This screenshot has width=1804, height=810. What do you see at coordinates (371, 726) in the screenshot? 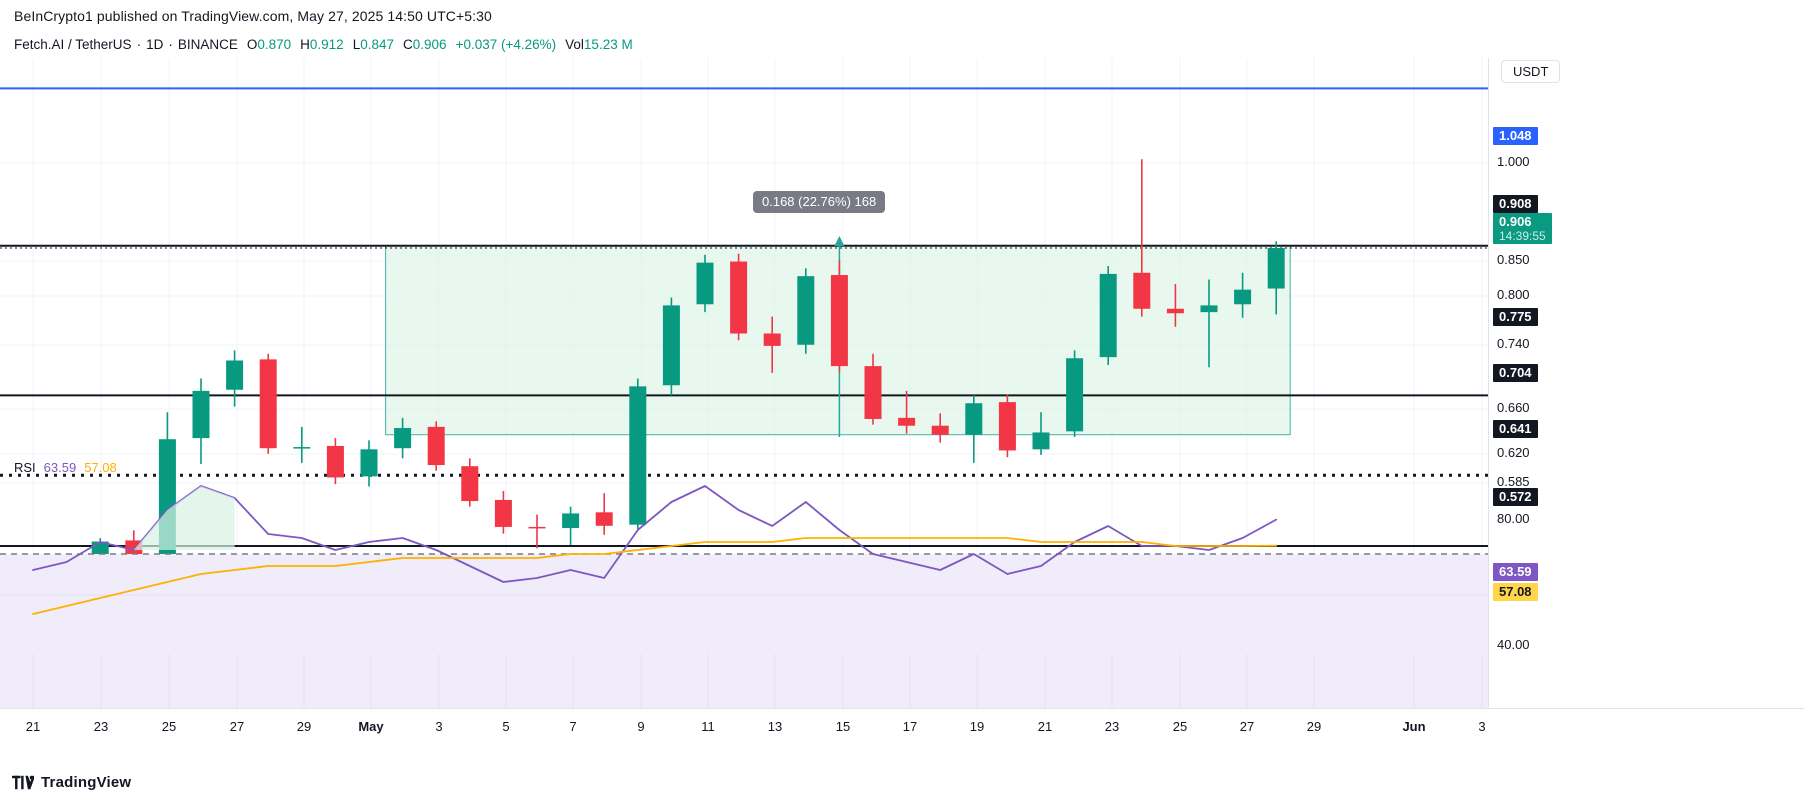
I see `time-label-may: May` at bounding box center [371, 726].